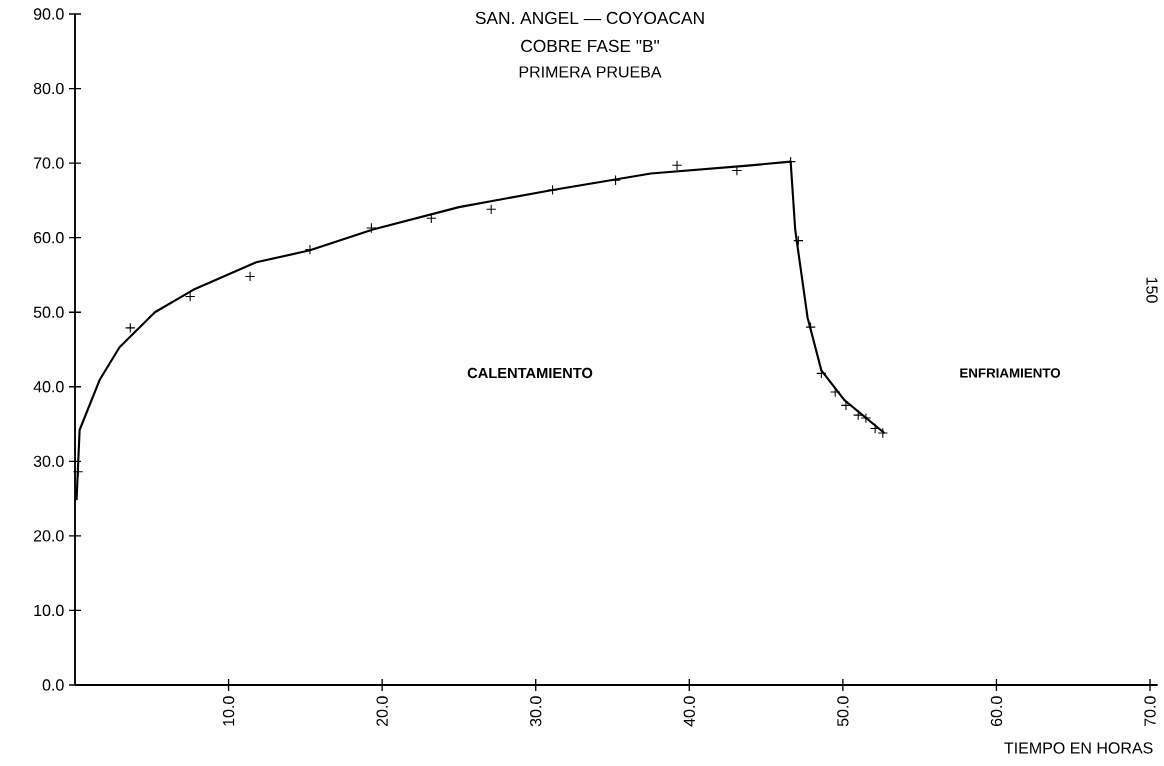 The image size is (1164, 766). I want to click on y-tick-label: 90.0, so click(48, 14).